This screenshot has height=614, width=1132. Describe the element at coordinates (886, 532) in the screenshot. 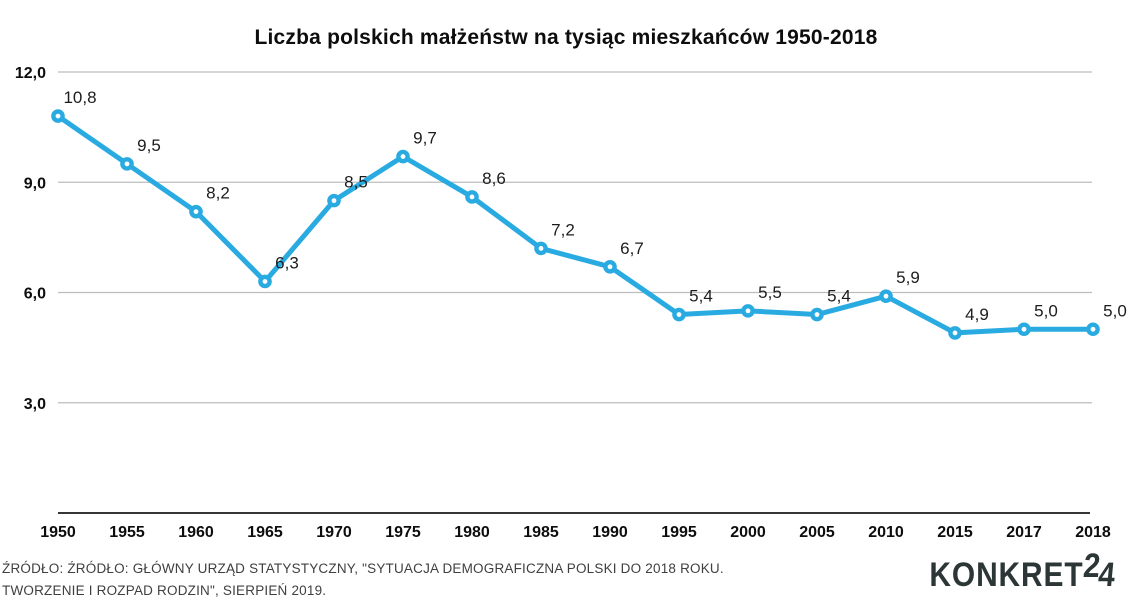

I see `x-tick-label: 2010` at that location.